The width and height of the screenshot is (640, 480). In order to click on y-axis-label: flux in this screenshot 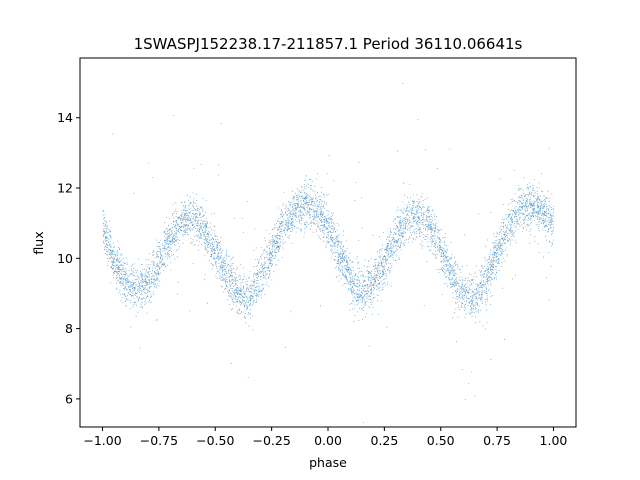, I will do `click(38, 242)`.